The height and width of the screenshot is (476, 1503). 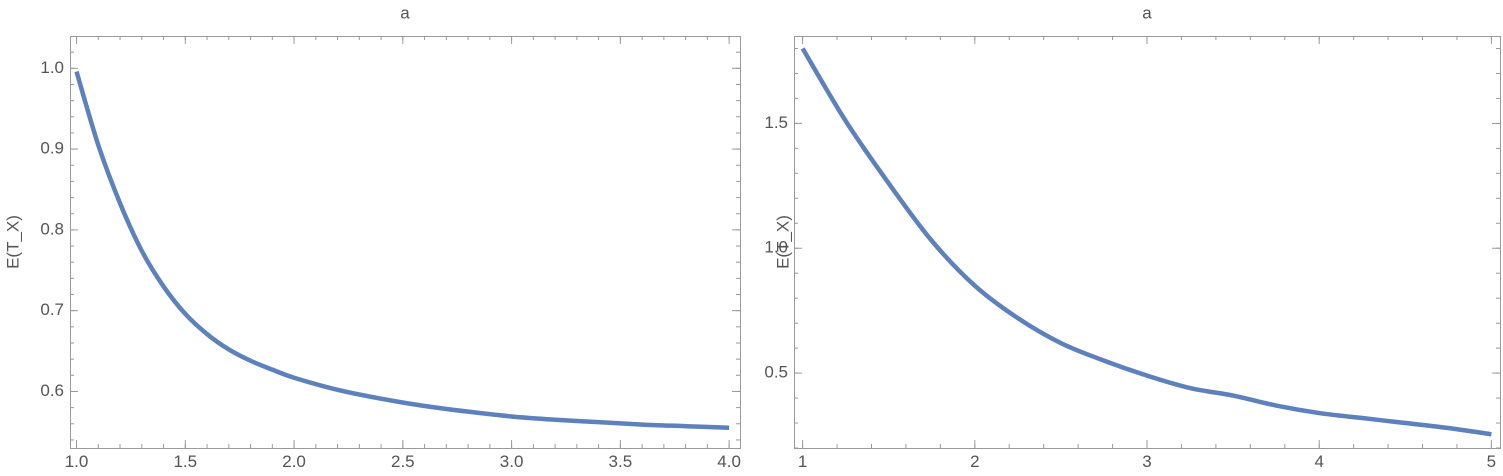 What do you see at coordinates (294, 461) in the screenshot?
I see `x-tick-label: 2.0` at bounding box center [294, 461].